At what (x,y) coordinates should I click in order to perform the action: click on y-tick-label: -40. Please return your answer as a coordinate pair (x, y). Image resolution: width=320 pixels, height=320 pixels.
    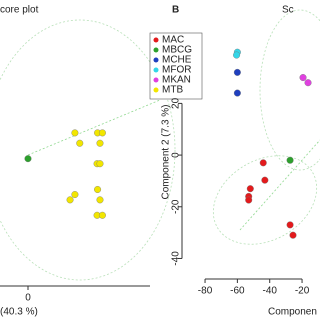
    Looking at the image, I should click on (176, 258).